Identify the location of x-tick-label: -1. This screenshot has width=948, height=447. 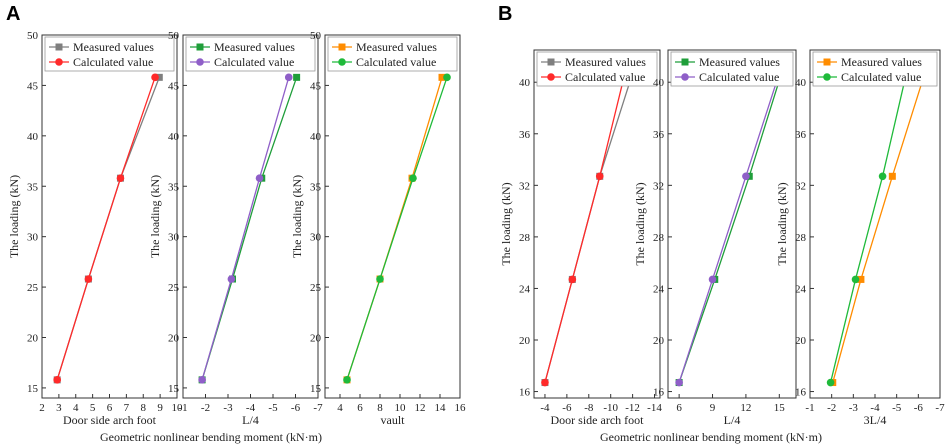
(182, 408).